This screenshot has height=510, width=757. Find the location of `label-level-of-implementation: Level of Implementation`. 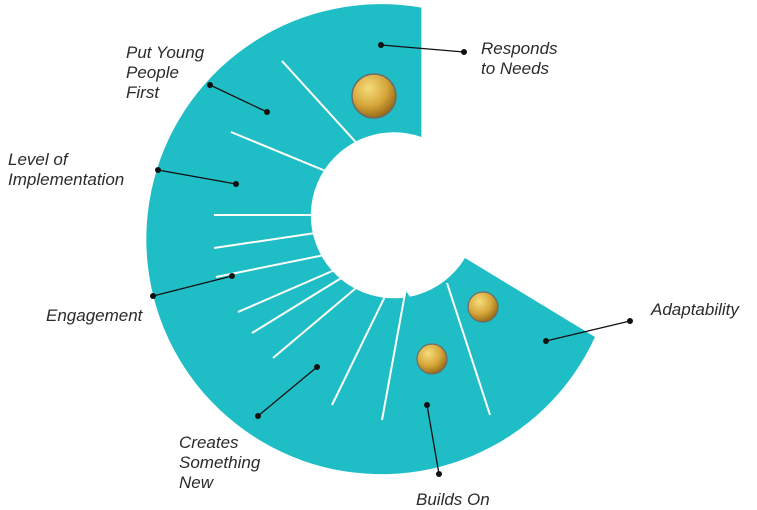

label-level-of-implementation: Level of Implementation is located at coordinates (66, 169).